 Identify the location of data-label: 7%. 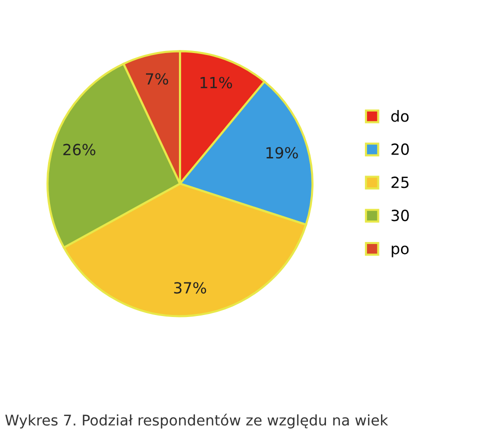
(157, 79).